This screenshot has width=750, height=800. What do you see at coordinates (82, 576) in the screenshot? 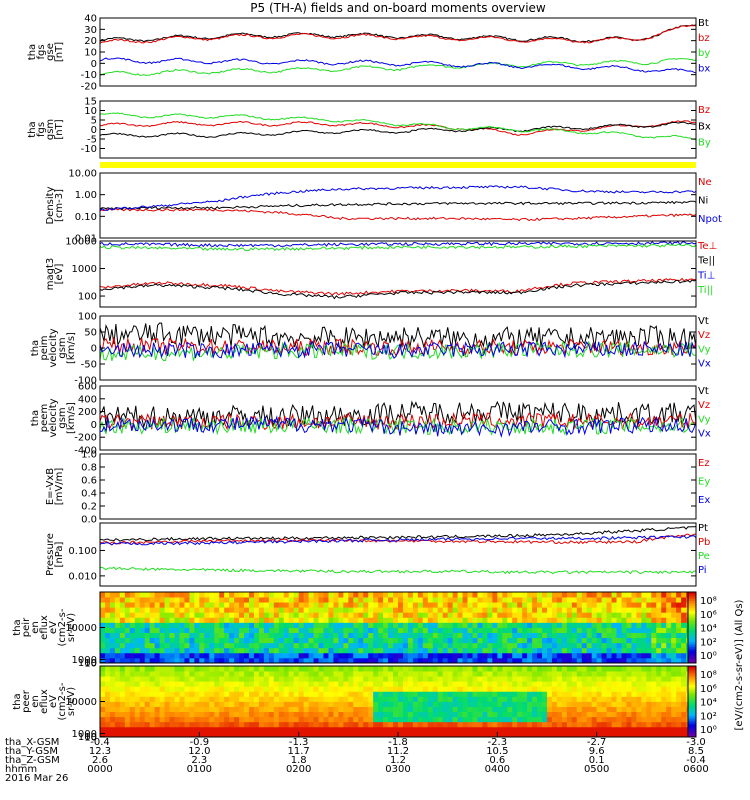
I see `y-tick-label: 0.010` at bounding box center [82, 576].